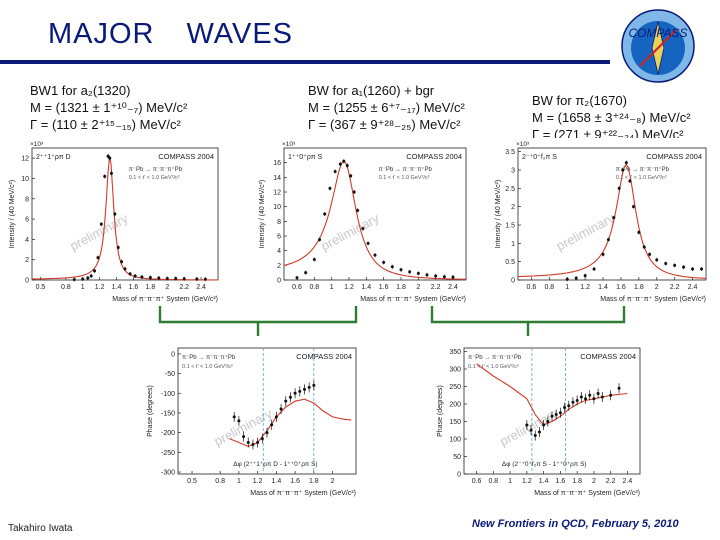 This screenshot has height=540, width=720. Describe the element at coordinates (457, 457) in the screenshot. I see `y-tick-label: 50` at that location.